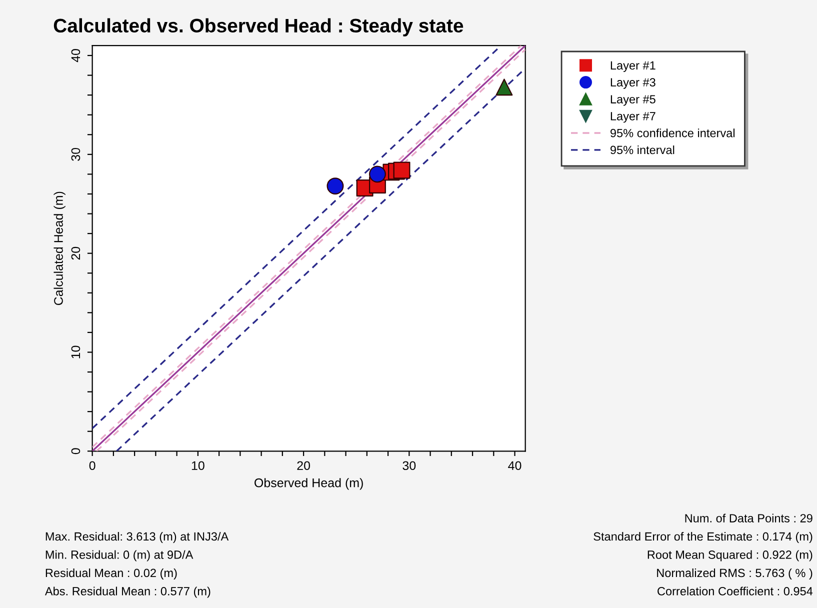 The image size is (817, 608). Describe the element at coordinates (515, 465) in the screenshot. I see `x-tick-label: 40` at that location.